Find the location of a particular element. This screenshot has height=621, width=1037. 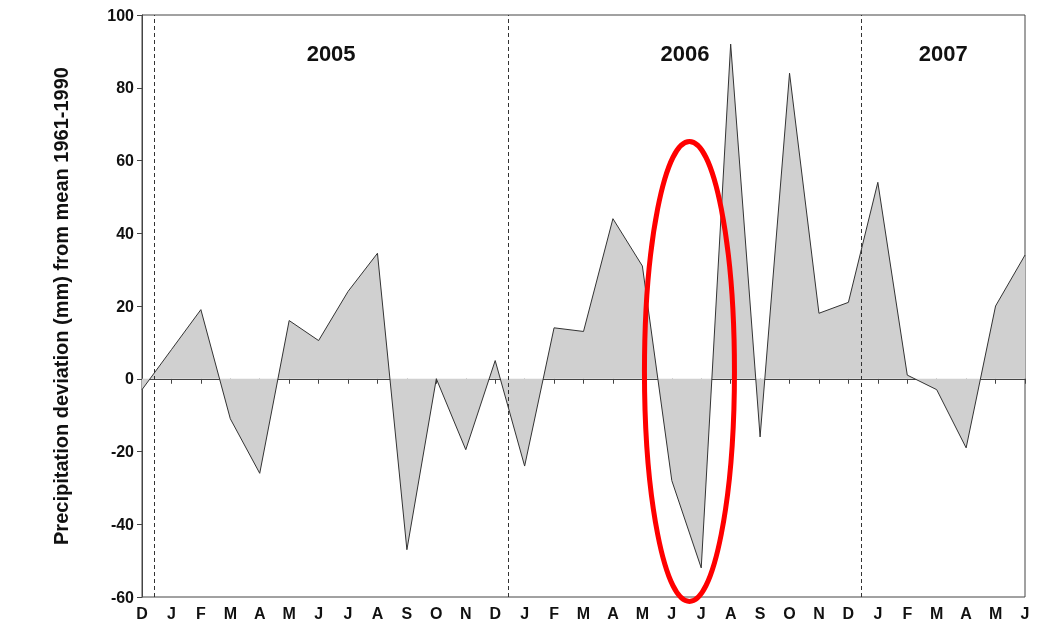

y-tick-label: 100 is located at coordinates (121, 15).